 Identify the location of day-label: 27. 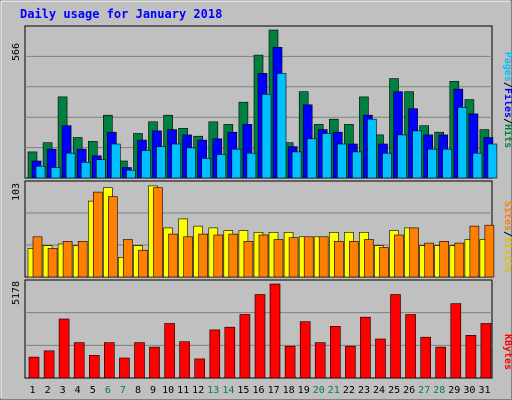
(424, 390).